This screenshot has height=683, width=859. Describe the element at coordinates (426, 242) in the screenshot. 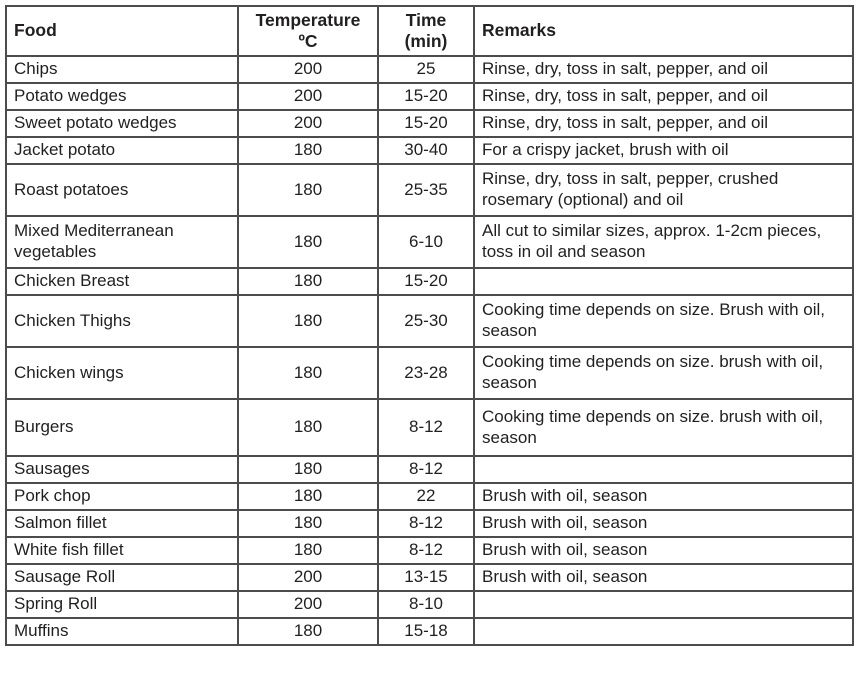

I see `cell-time: 6-10` at that location.